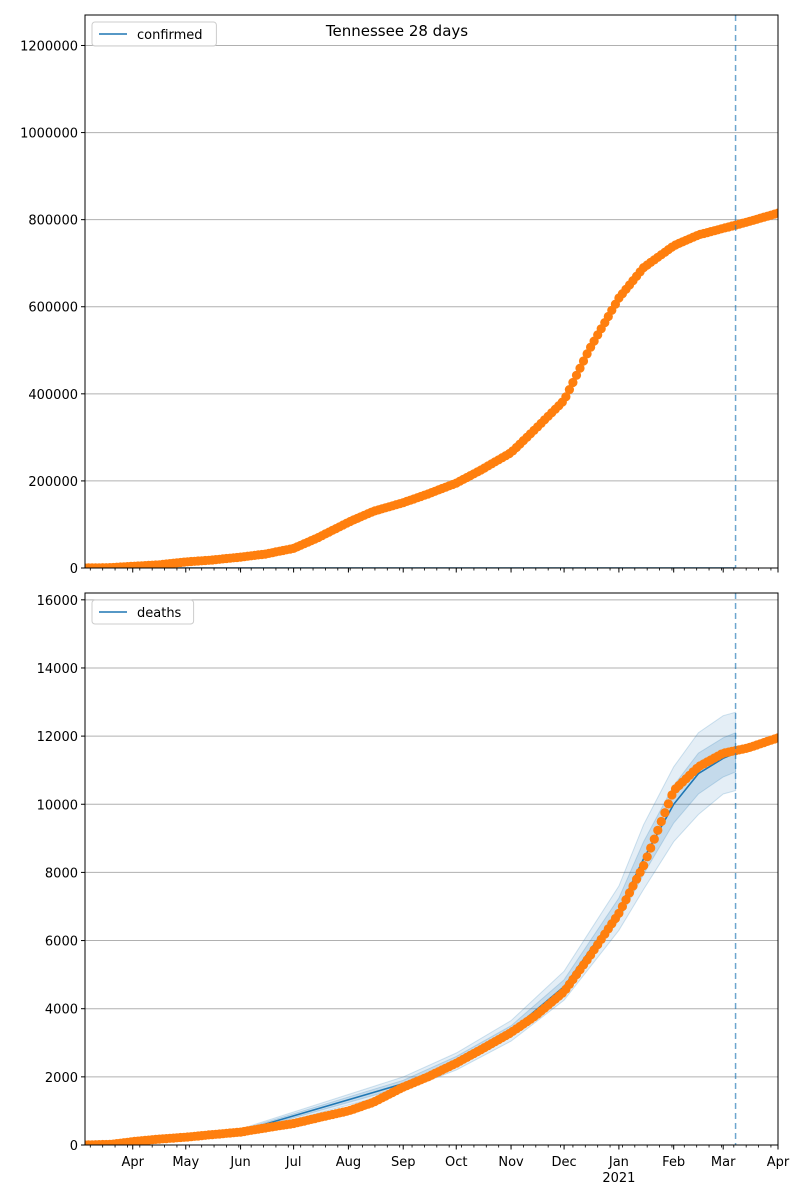 This screenshot has height=1200, width=800. What do you see at coordinates (61, 1010) in the screenshot?
I see `y-tick-label: 4000` at bounding box center [61, 1010].